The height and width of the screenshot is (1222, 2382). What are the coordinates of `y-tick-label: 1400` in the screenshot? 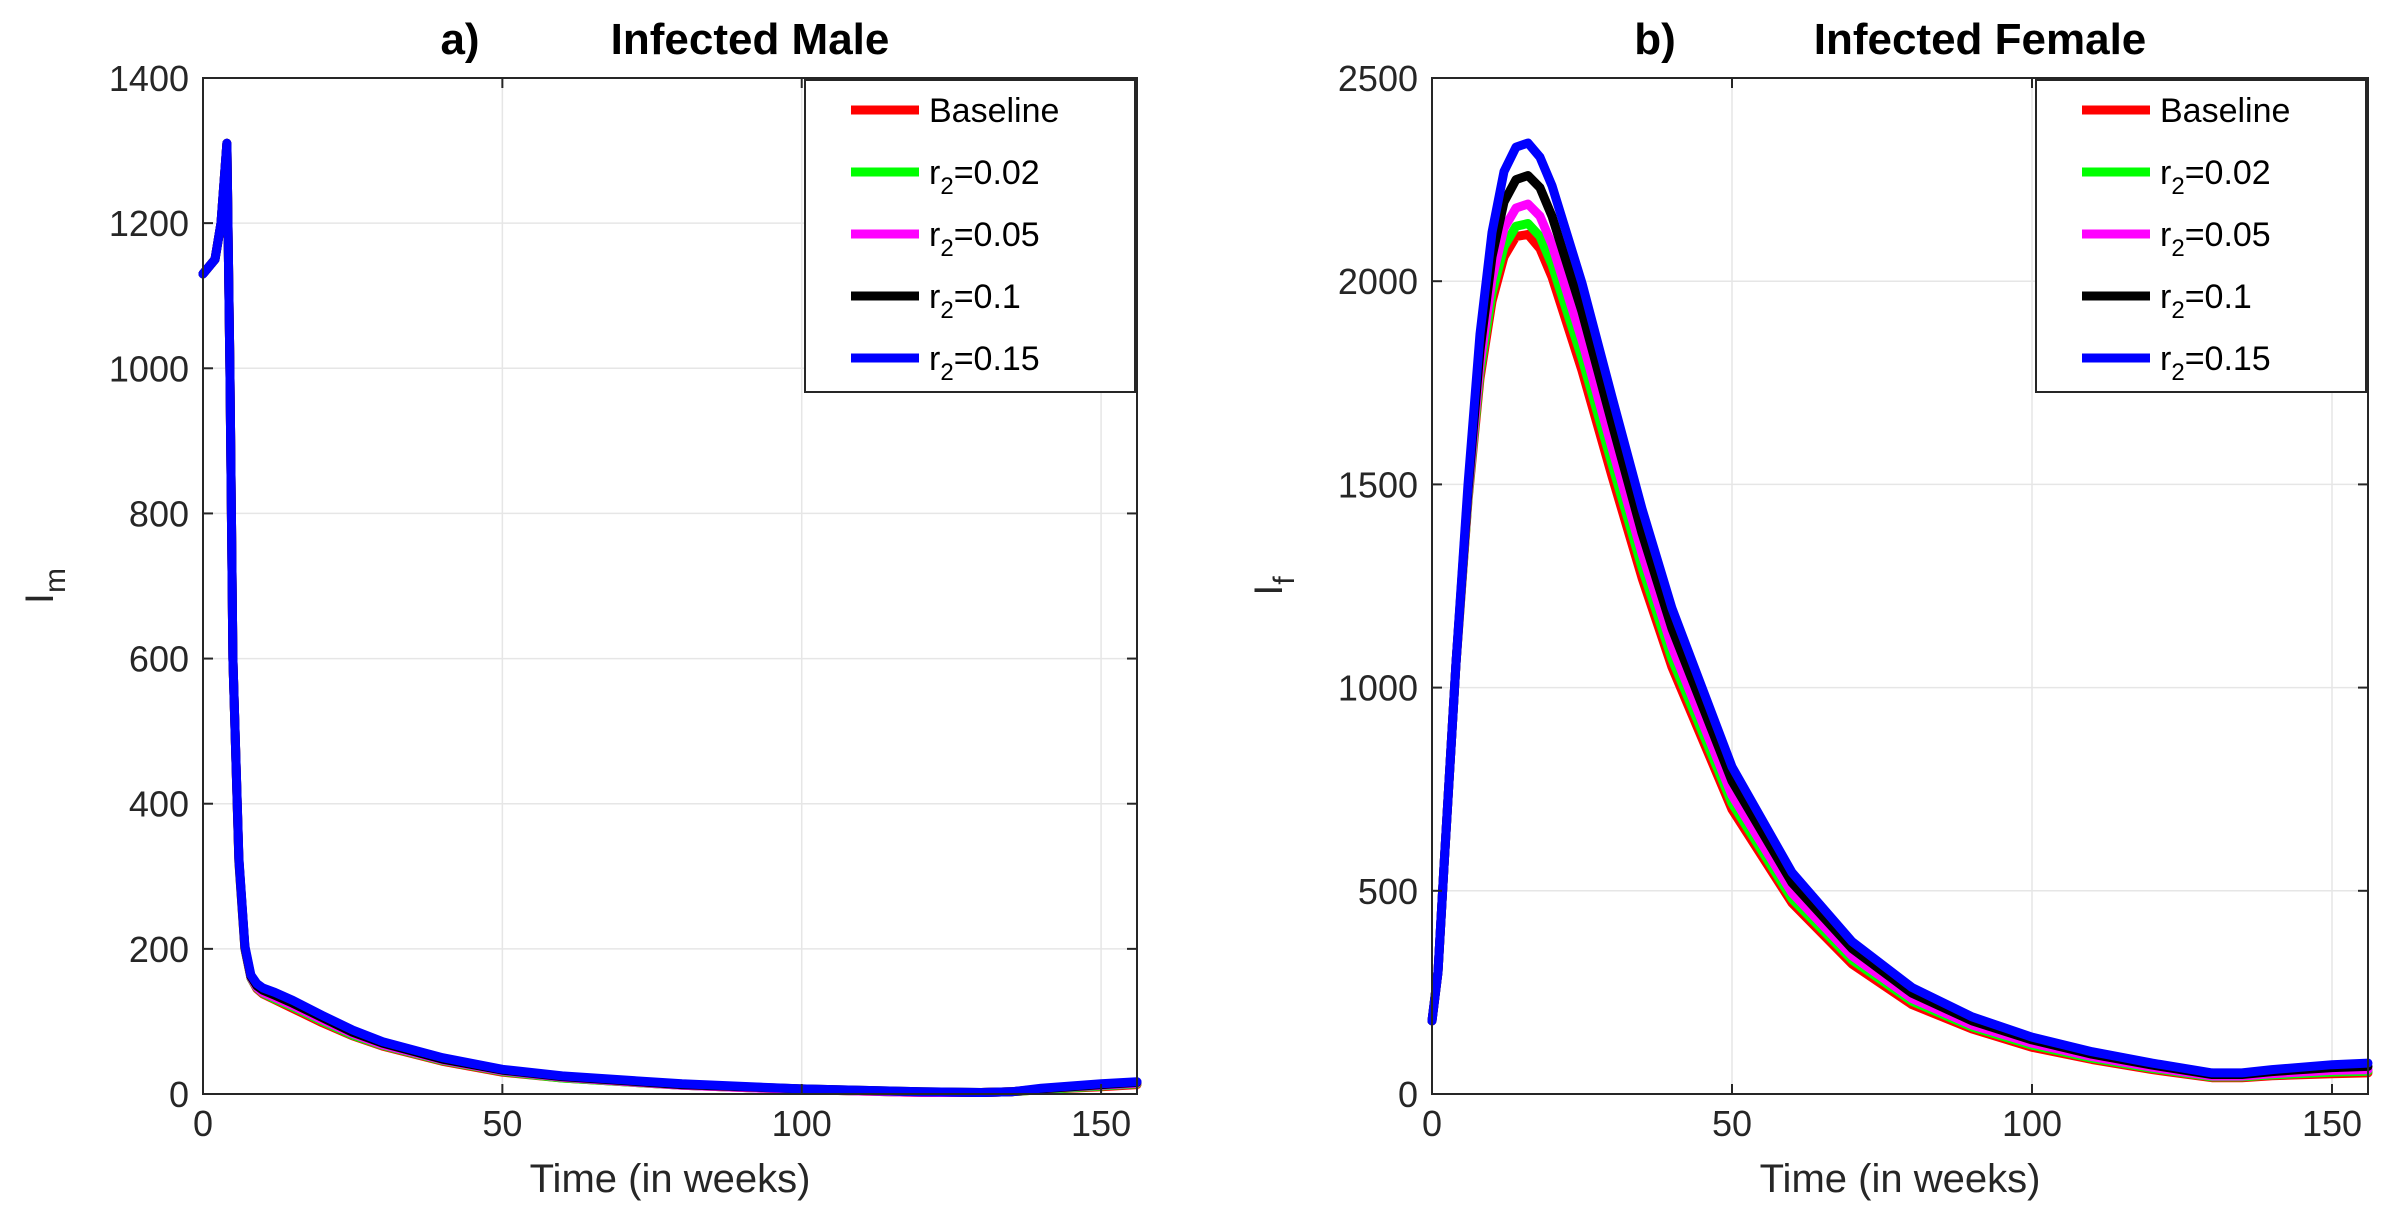 It's located at (149, 78).